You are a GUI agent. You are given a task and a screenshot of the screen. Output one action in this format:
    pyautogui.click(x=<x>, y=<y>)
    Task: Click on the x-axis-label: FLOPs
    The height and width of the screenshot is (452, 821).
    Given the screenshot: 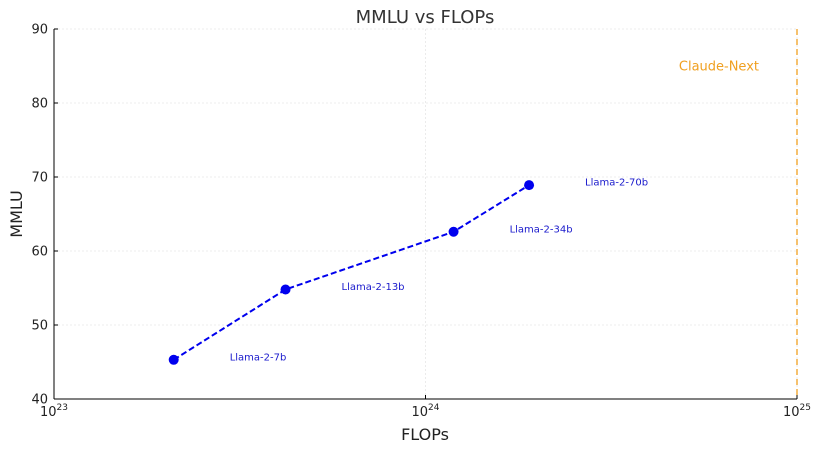 What is the action you would take?
    pyautogui.click(x=425, y=434)
    